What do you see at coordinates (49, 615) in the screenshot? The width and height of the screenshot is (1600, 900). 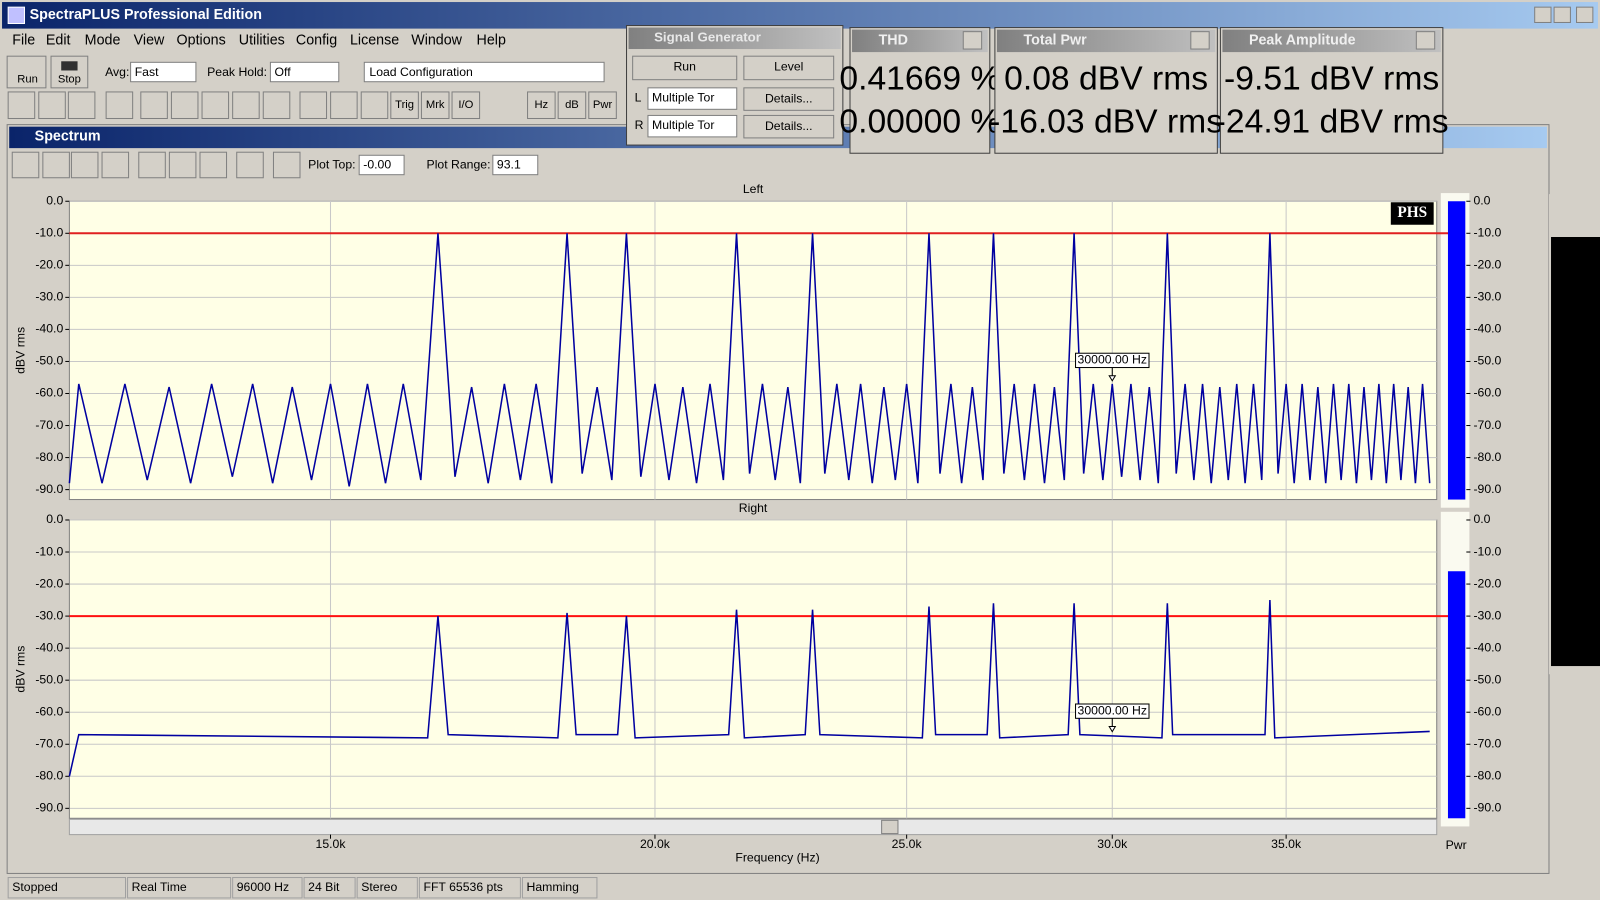 I see `y-tick-label: -30.0` at bounding box center [49, 615].